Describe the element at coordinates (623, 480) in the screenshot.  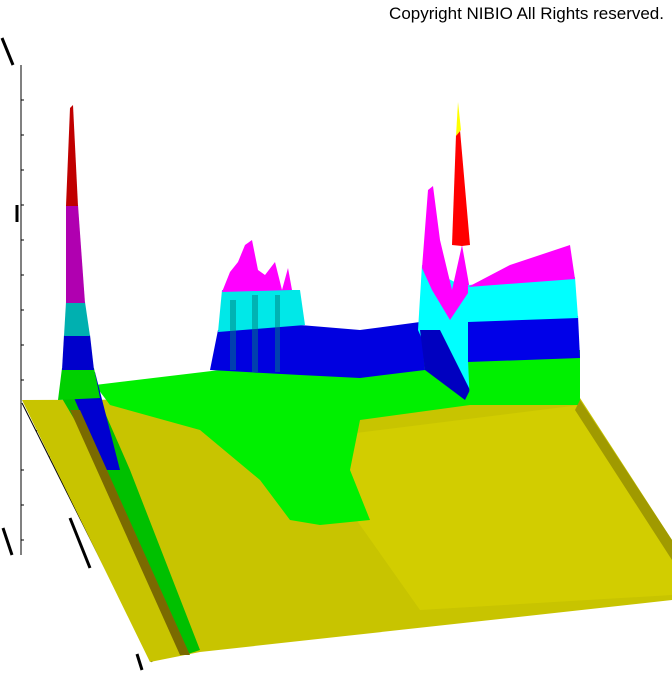
I see `right-front-shade` at that location.